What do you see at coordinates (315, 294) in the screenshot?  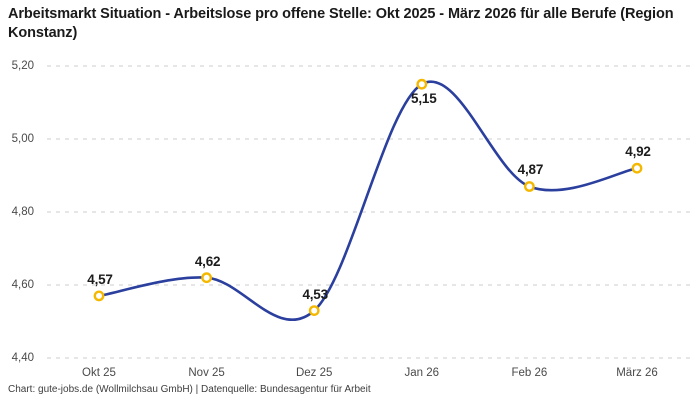 I see `data-point-label: 4,53` at bounding box center [315, 294].